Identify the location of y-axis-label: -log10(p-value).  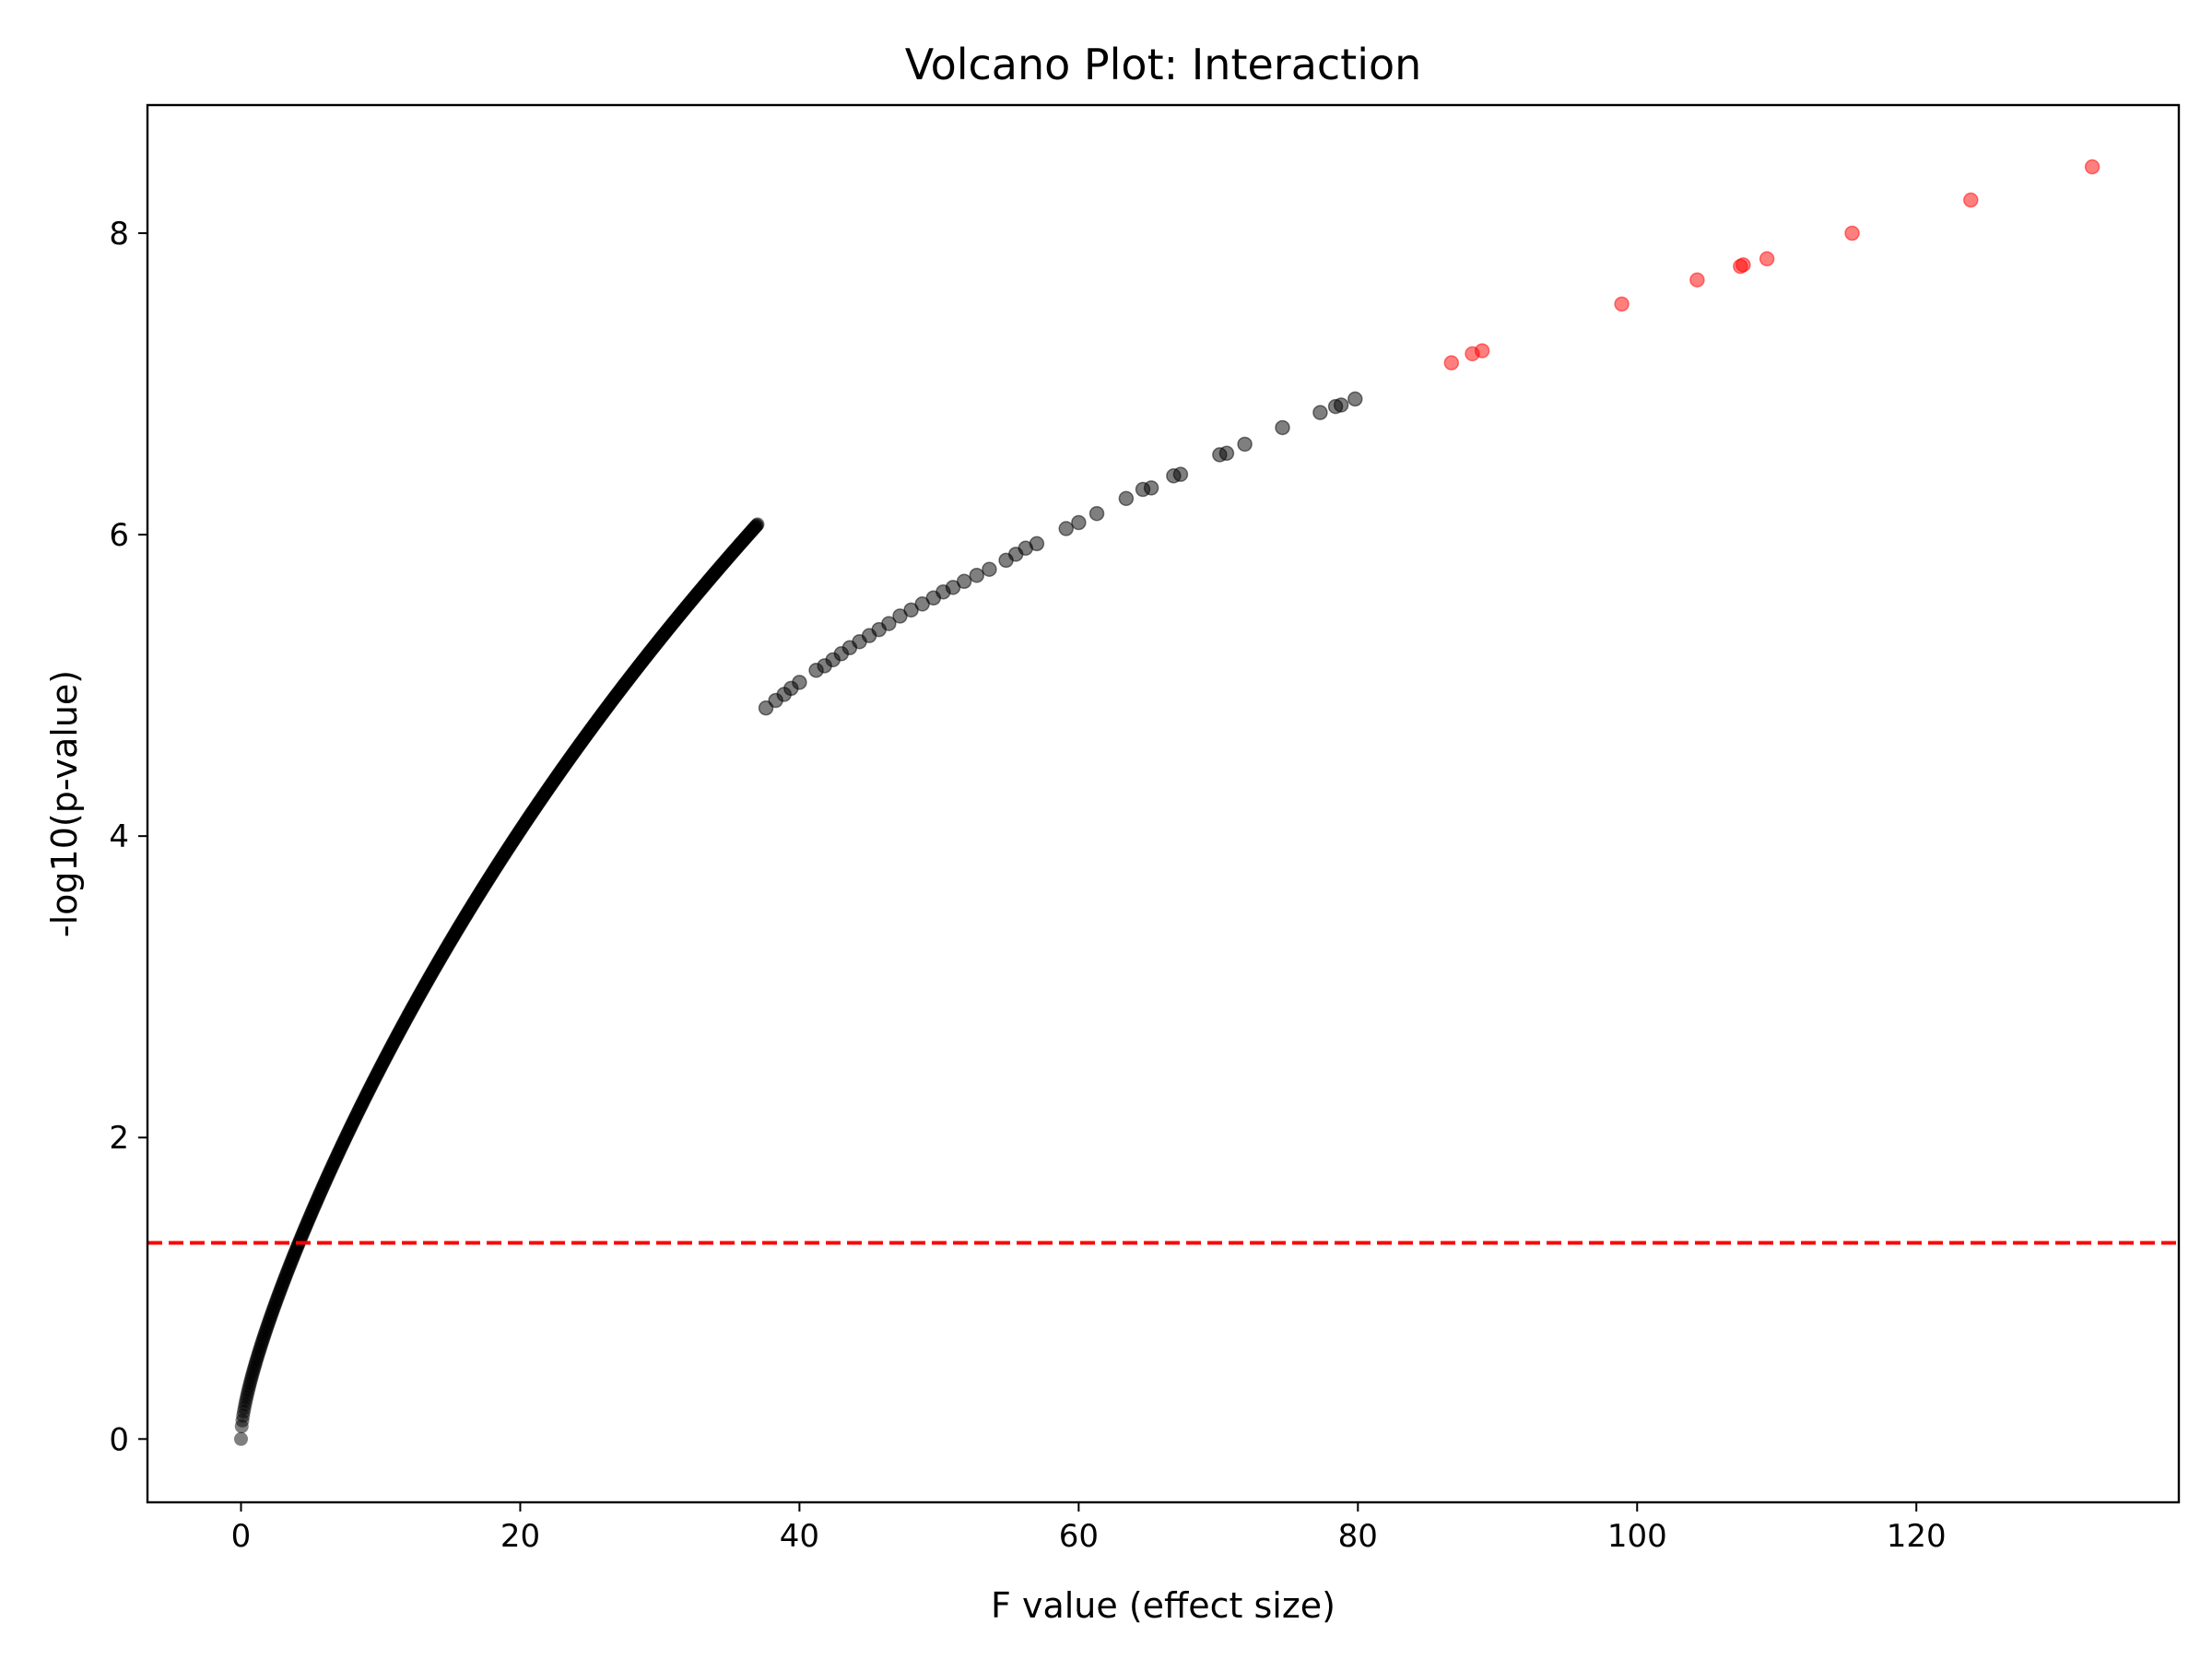
(64, 803).